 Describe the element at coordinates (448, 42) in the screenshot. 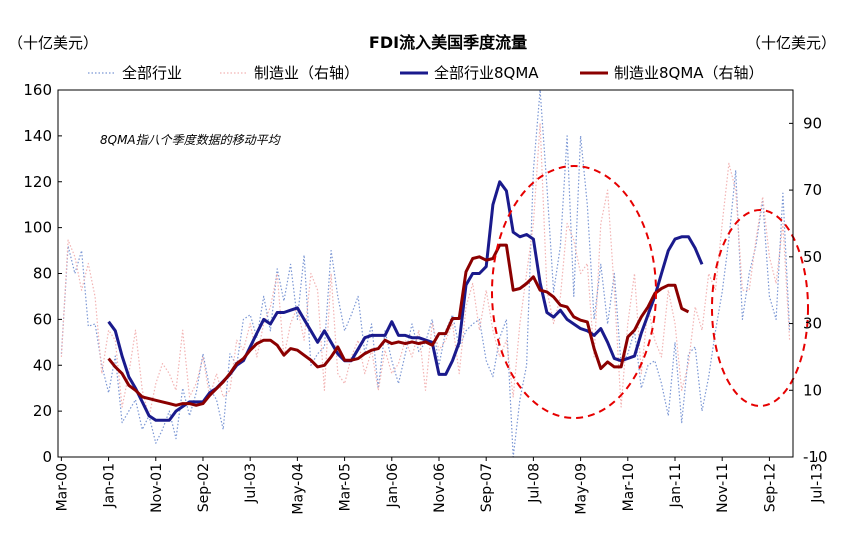

I see `chart-title: FDI流入美国季度流量` at that location.